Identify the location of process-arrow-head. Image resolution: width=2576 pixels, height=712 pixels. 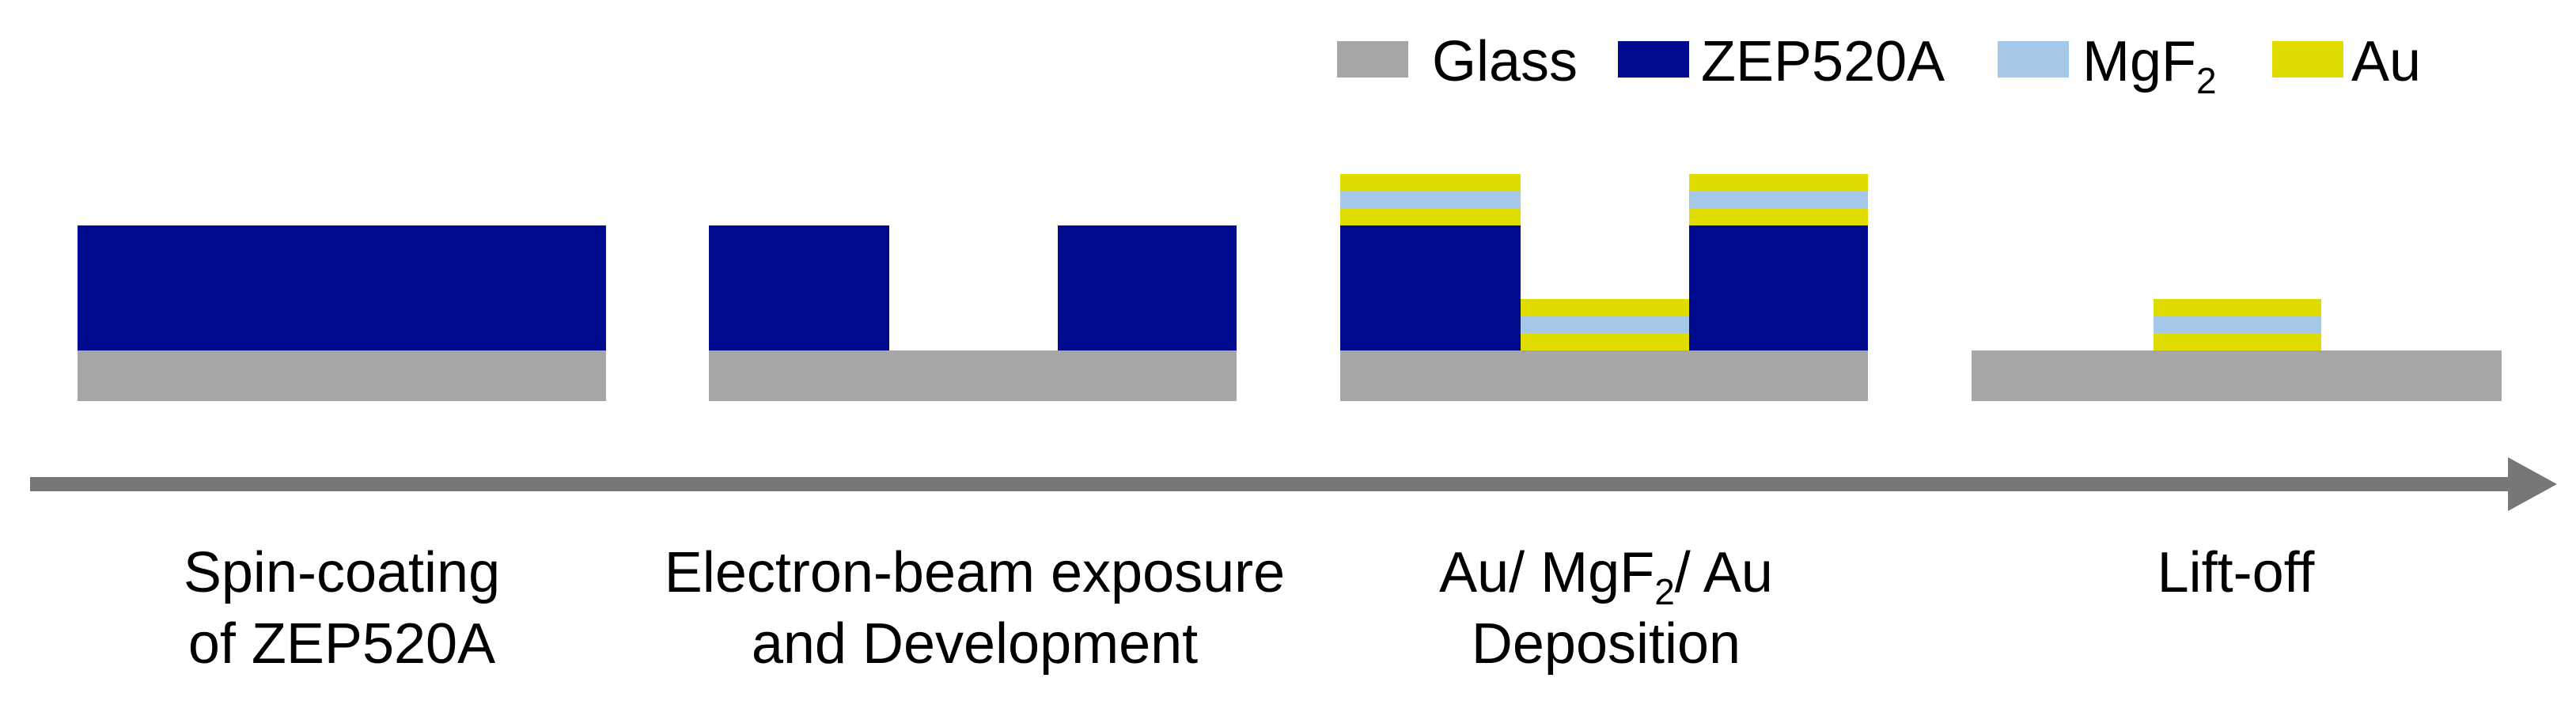
(2532, 484).